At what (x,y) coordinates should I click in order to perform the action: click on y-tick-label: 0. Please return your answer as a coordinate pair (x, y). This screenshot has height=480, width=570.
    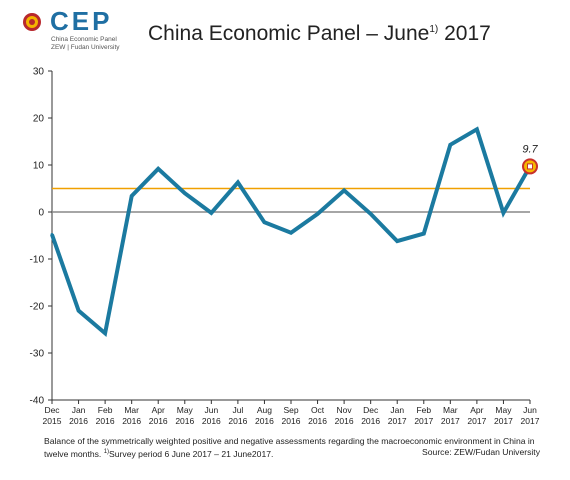
    Looking at the image, I should click on (41, 213).